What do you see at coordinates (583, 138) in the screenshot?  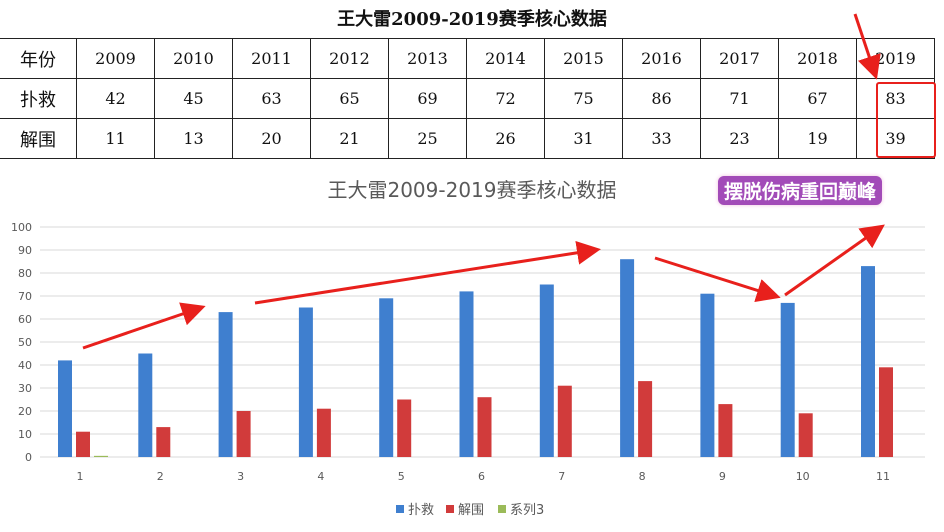 I see `table-cell: 31` at bounding box center [583, 138].